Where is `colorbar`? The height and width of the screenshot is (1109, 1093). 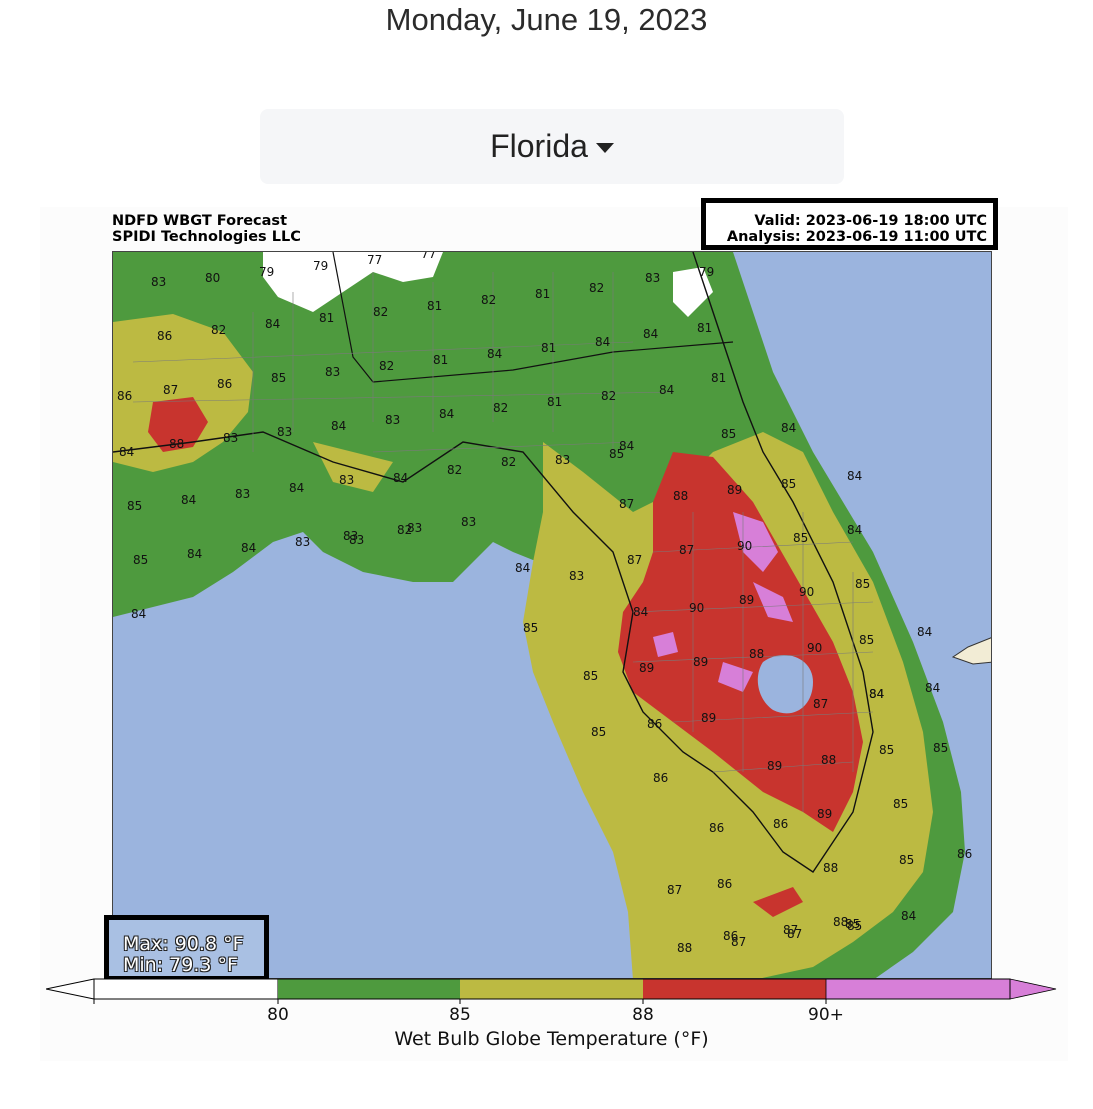
colorbar is located at coordinates (551, 991).